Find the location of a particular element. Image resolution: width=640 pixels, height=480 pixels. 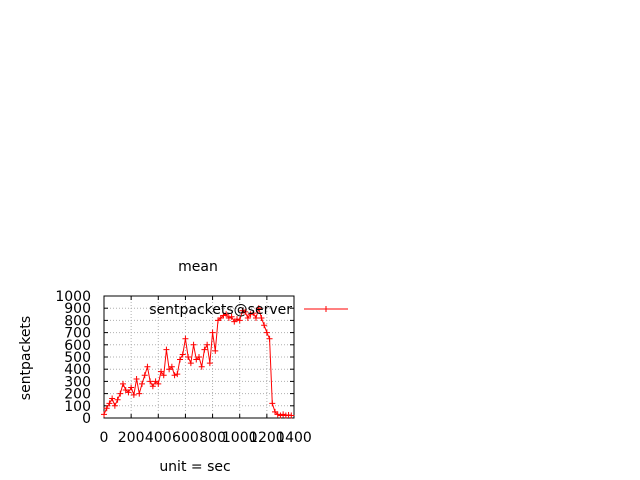

y-tick-label: 500 is located at coordinates (77, 358).